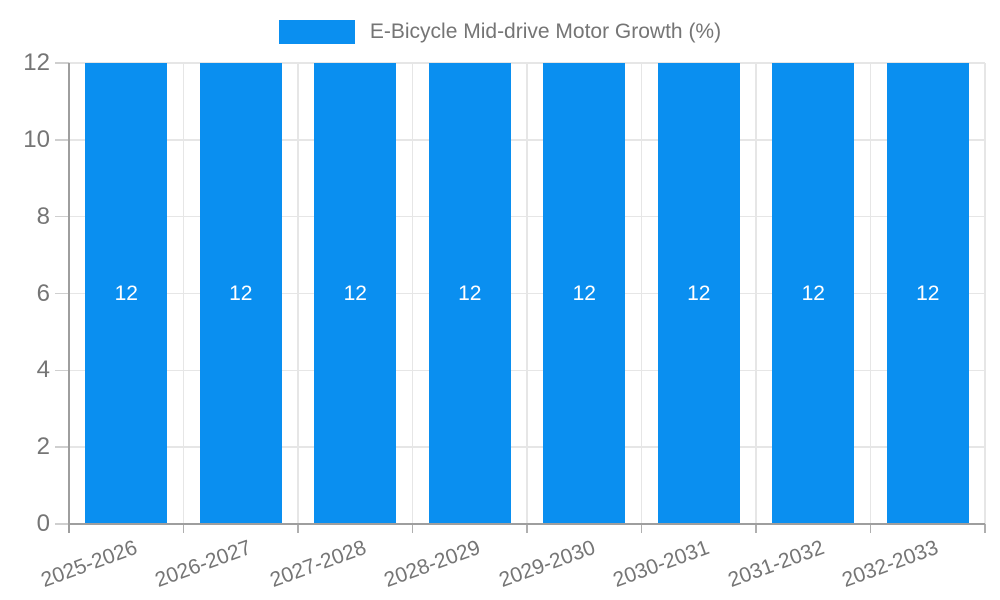 Image resolution: width=1000 pixels, height=600 pixels. Describe the element at coordinates (43, 523) in the screenshot. I see `y-axis-tick-label: 0` at that location.